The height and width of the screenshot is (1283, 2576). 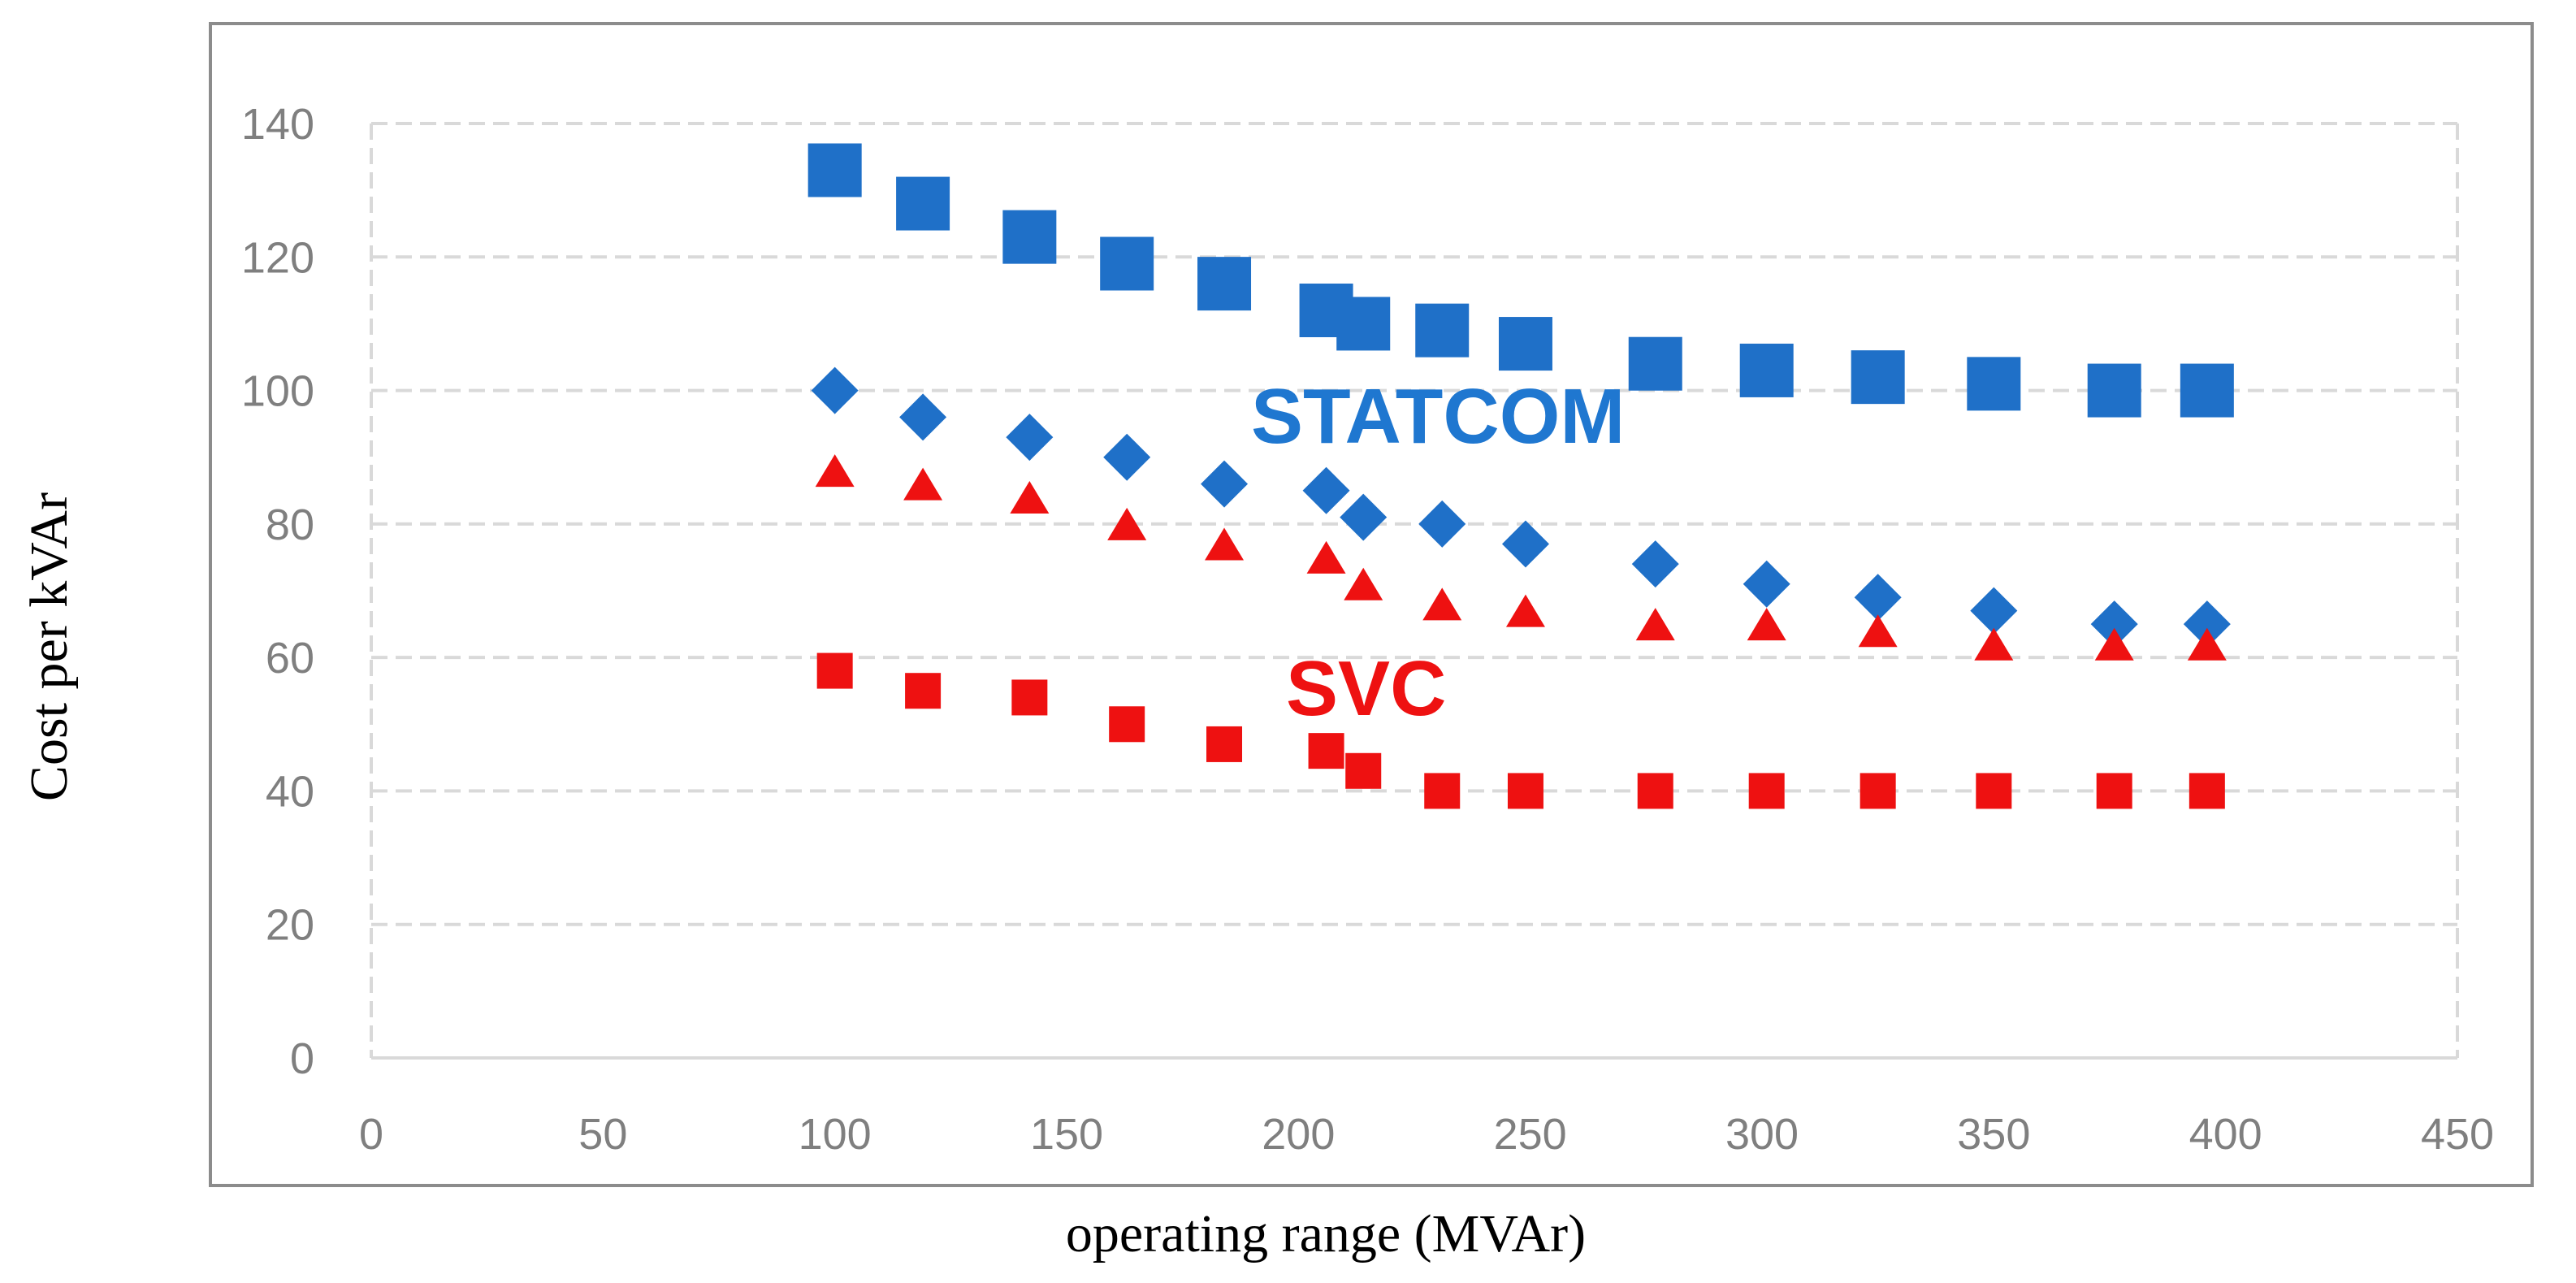 What do you see at coordinates (835, 1134) in the screenshot?
I see `x-tick-label: 100` at bounding box center [835, 1134].